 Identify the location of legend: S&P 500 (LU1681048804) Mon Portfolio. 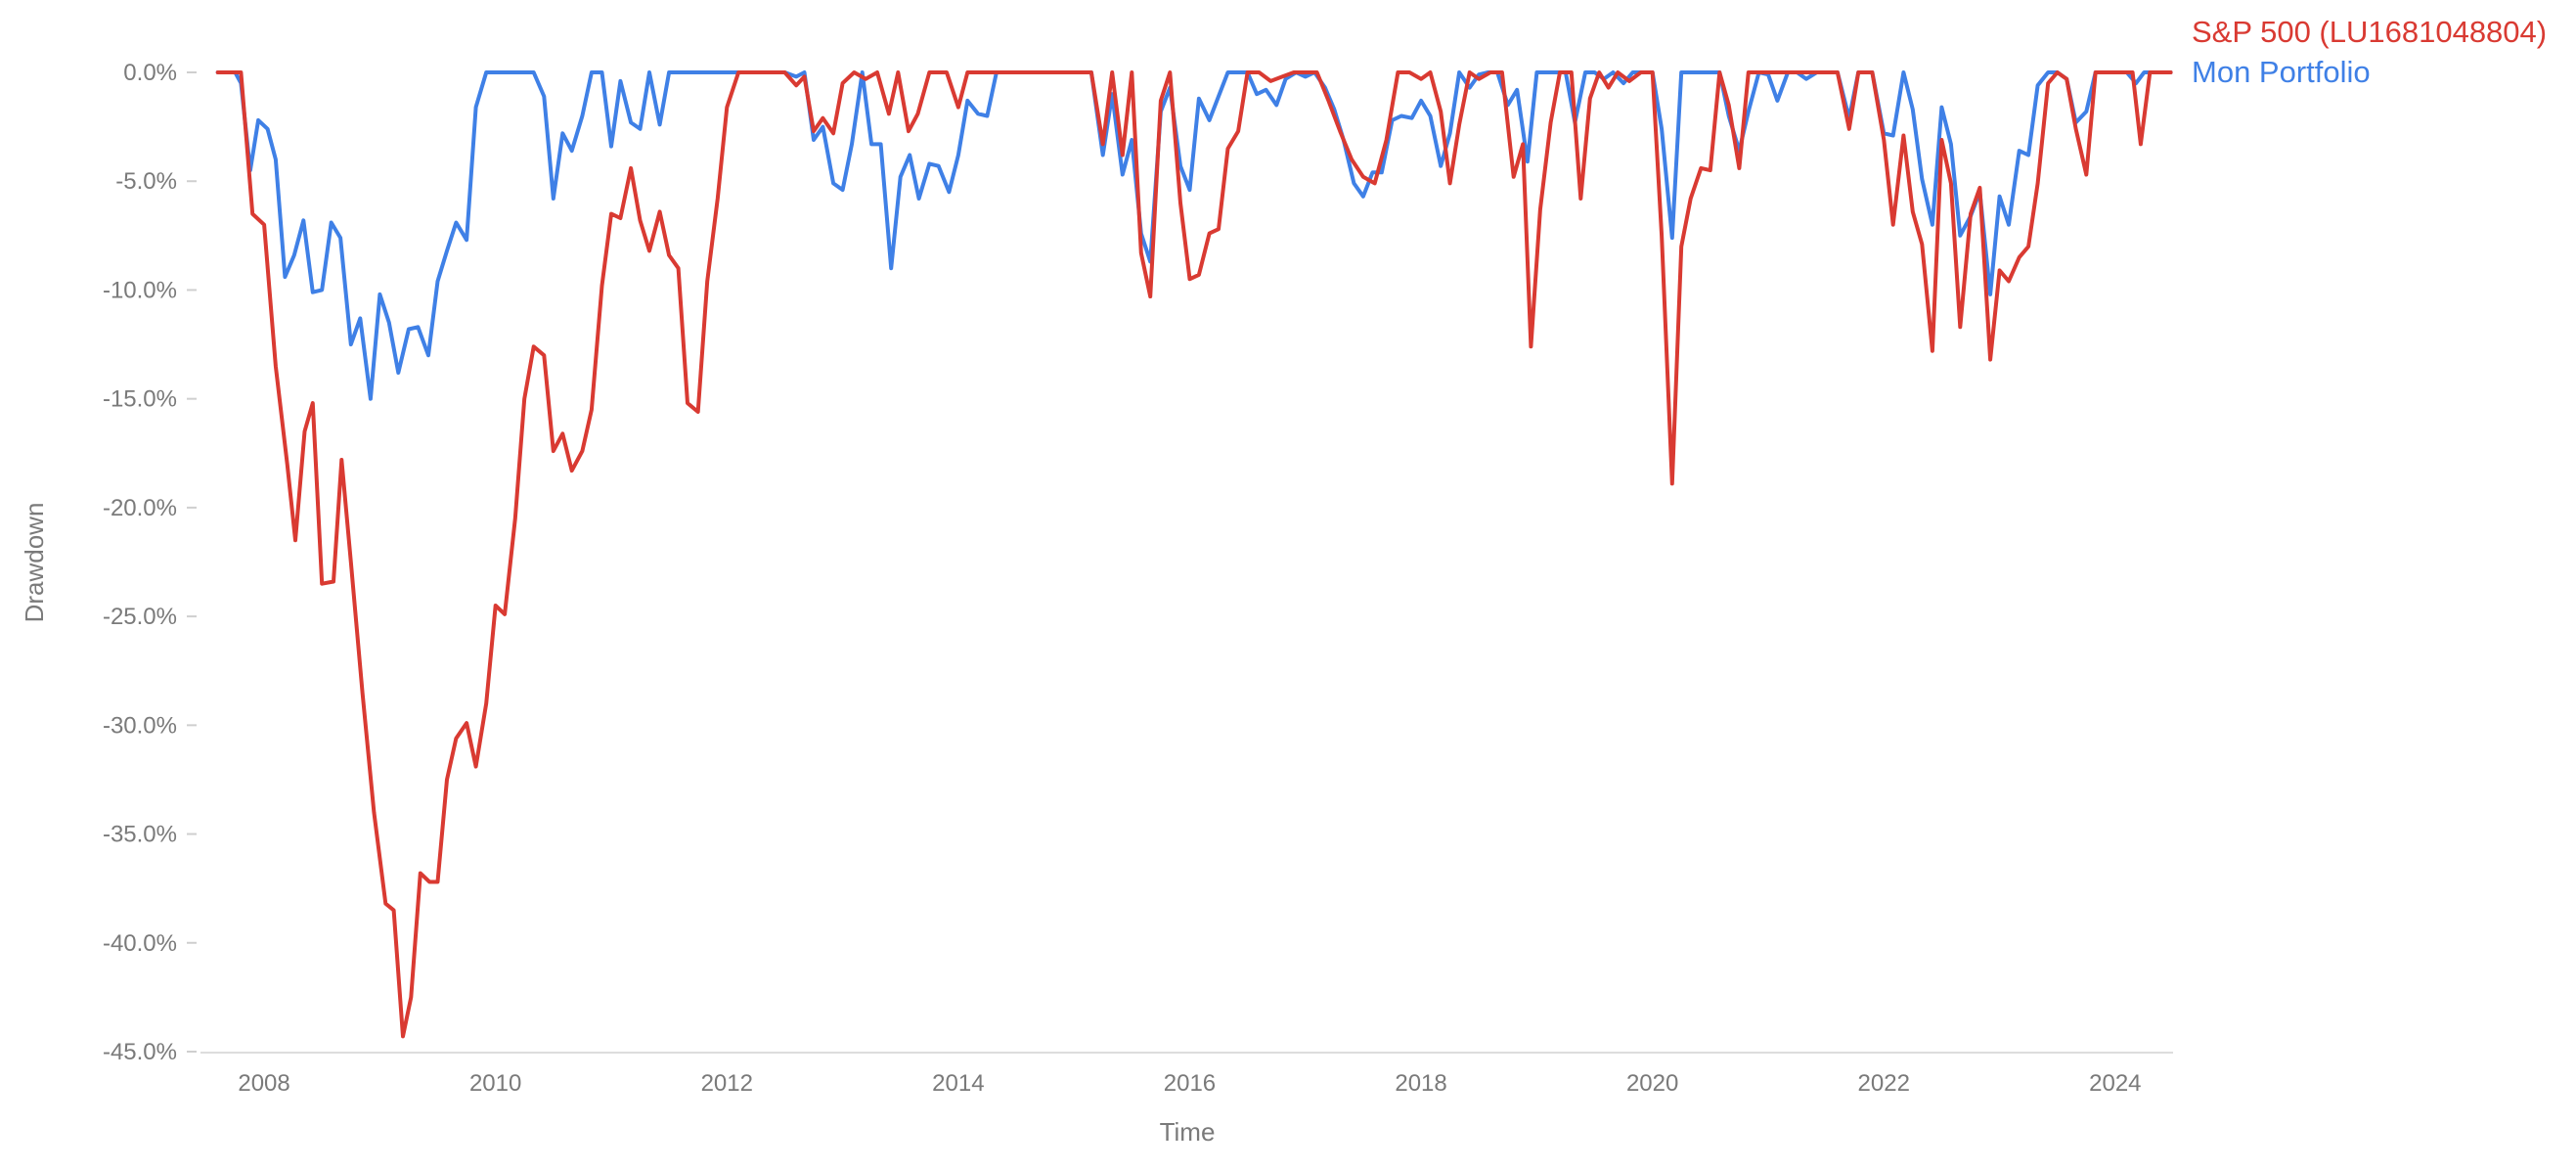
(2369, 52).